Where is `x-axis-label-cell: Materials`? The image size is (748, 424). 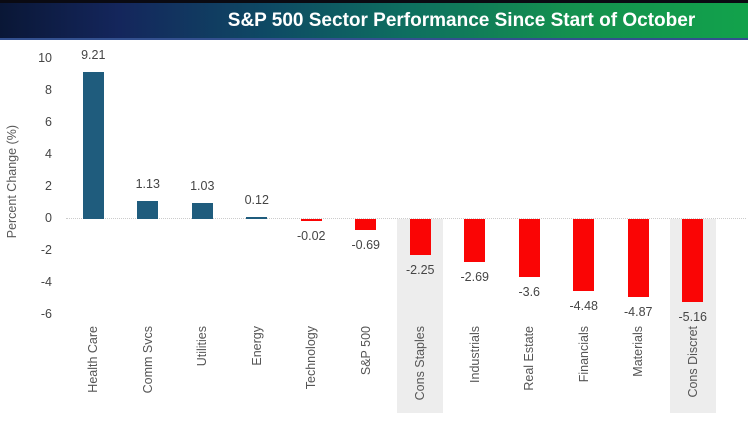
x-axis-label-cell: Materials is located at coordinates (638, 374).